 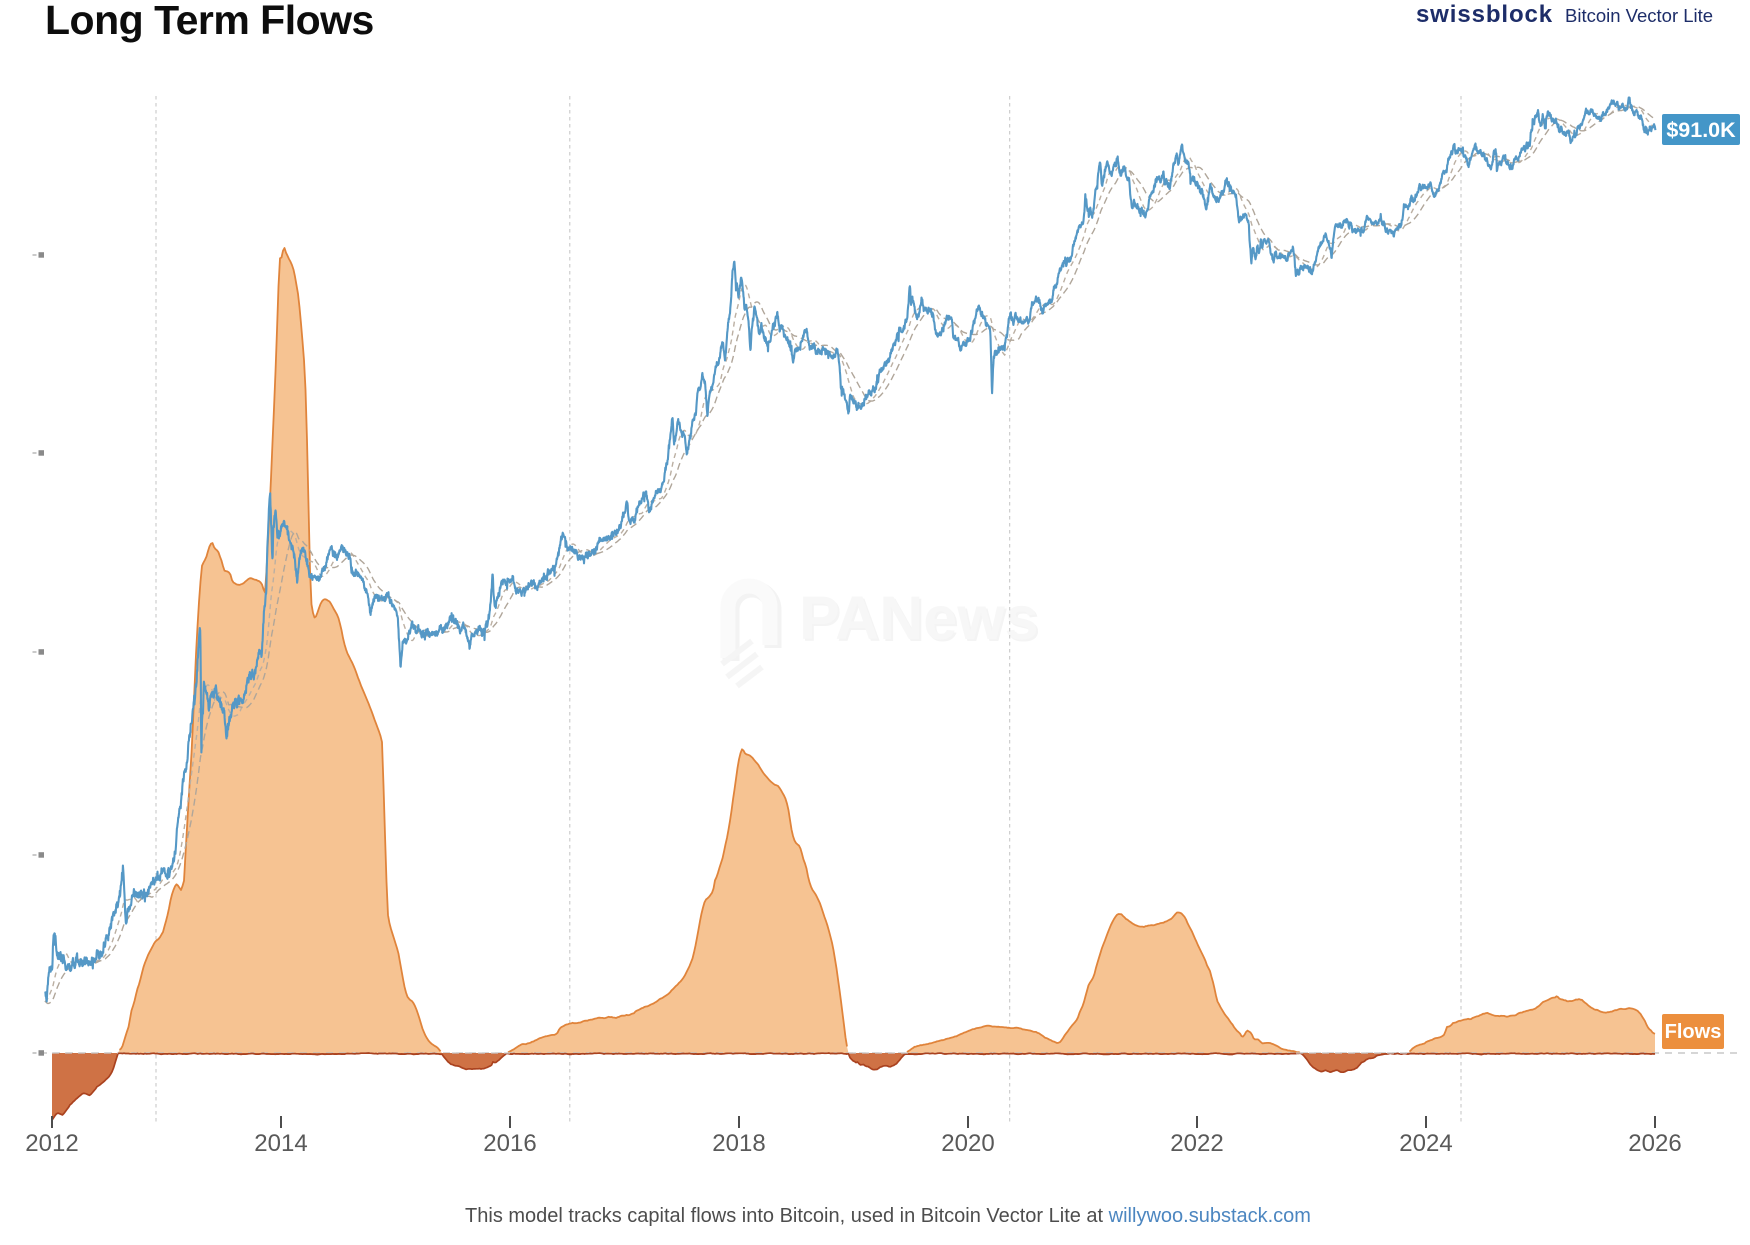 What do you see at coordinates (1484, 14) in the screenshot?
I see `svg-text: swissblock` at bounding box center [1484, 14].